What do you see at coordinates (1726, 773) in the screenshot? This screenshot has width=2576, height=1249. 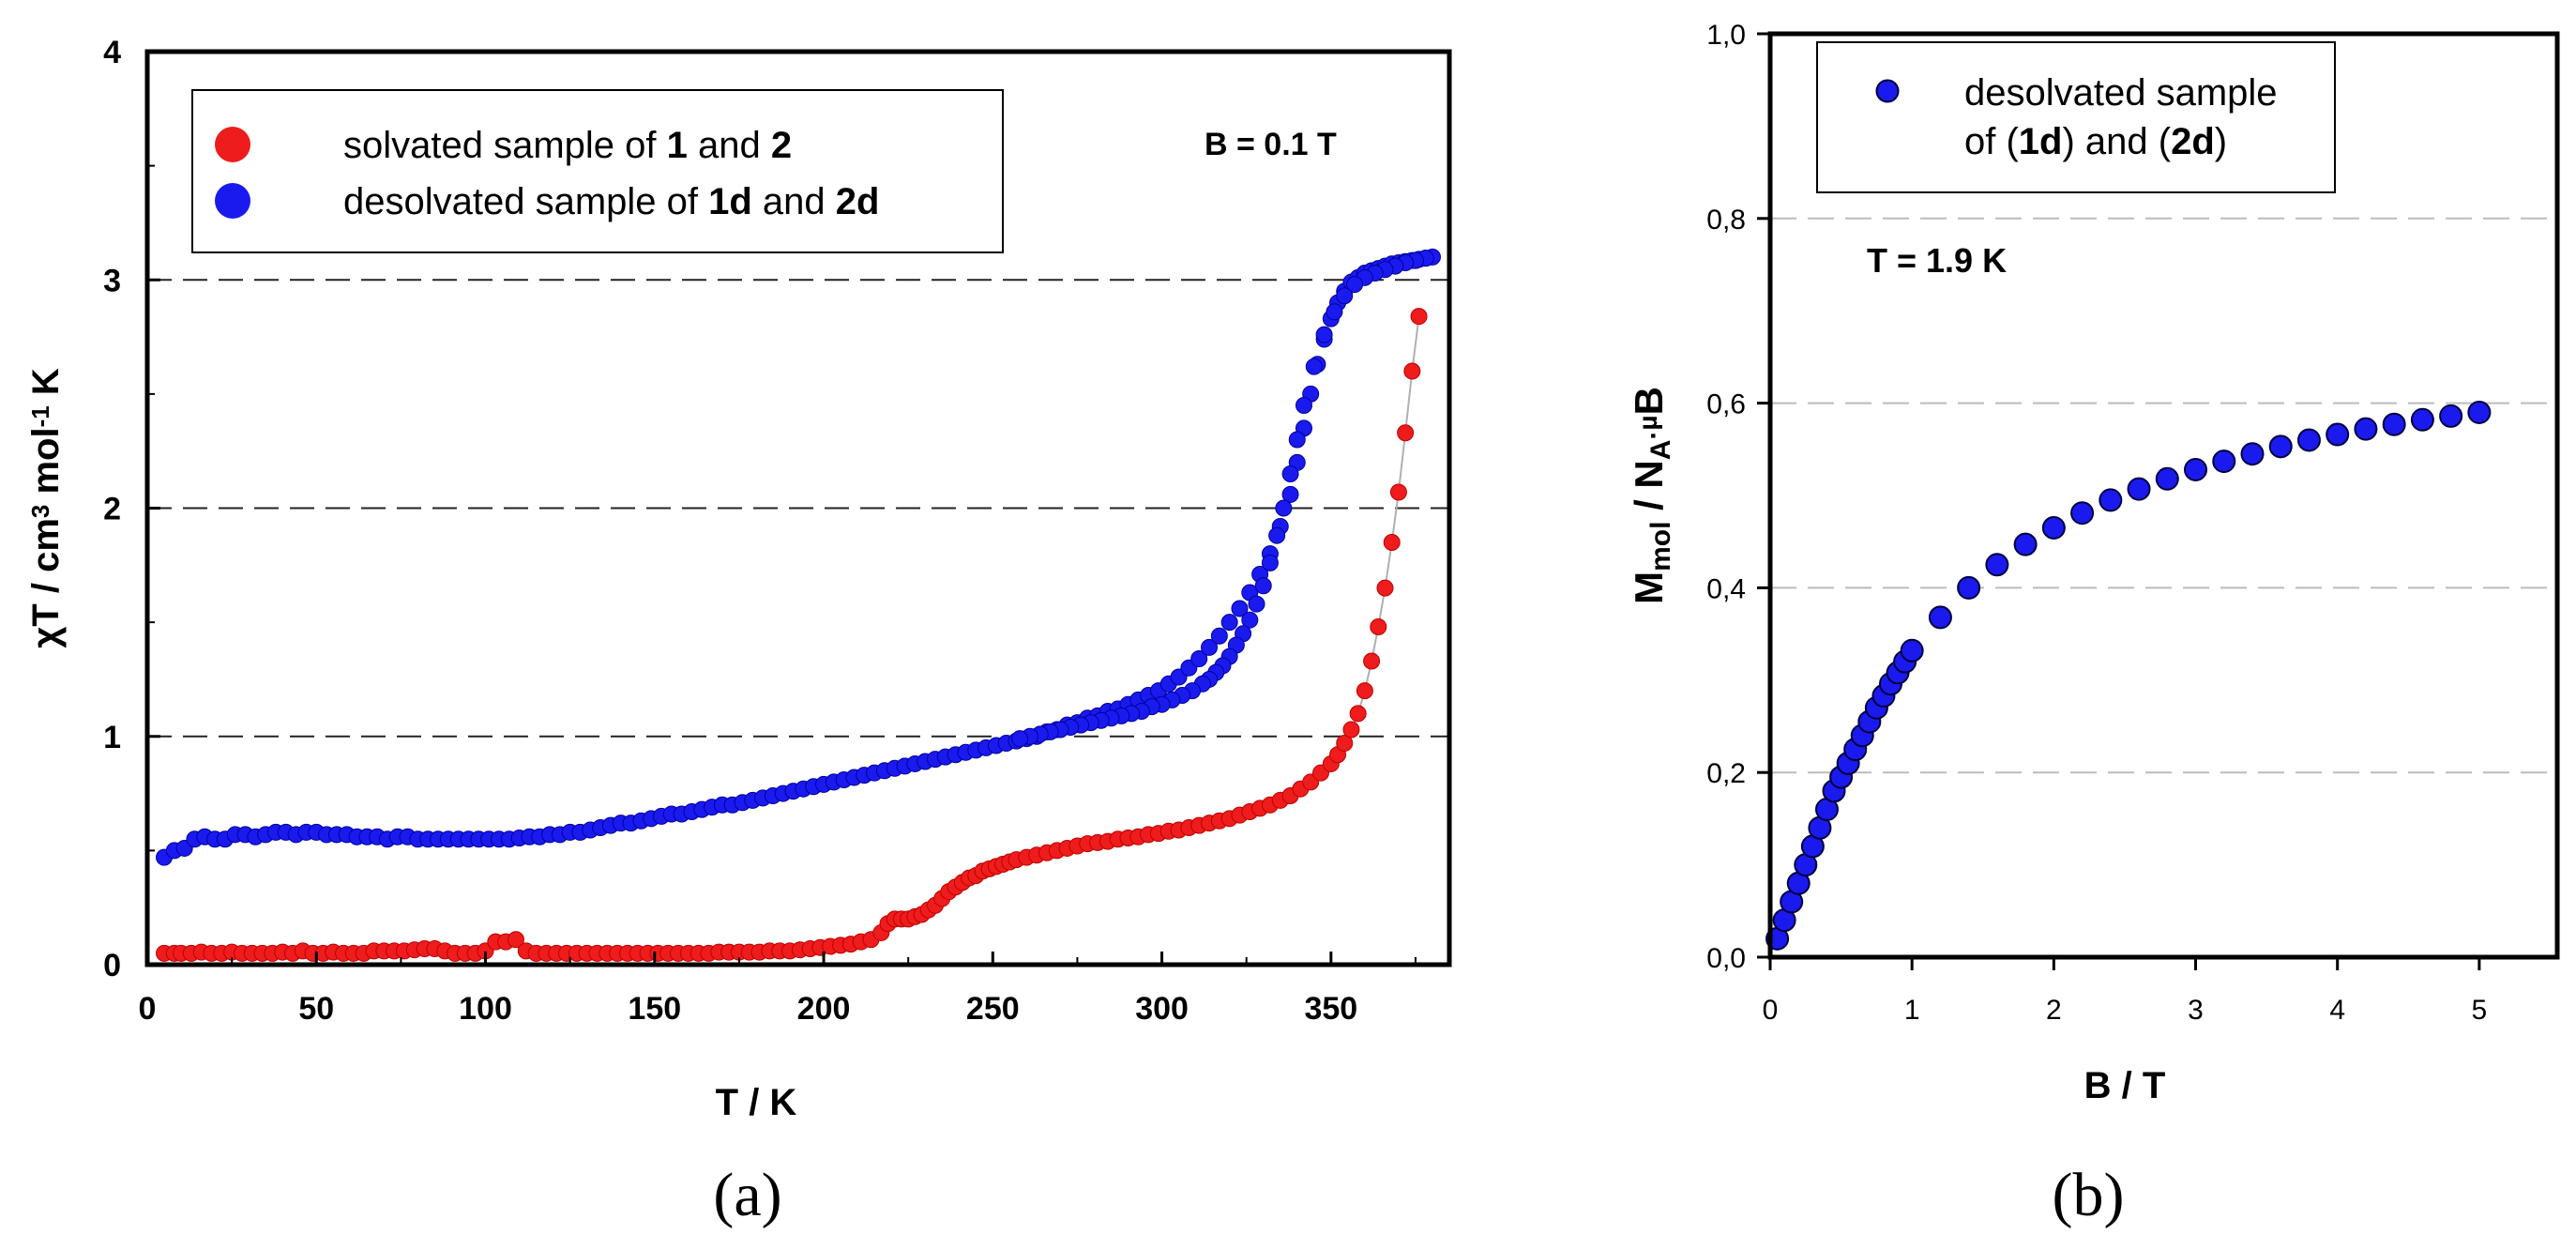 I see `panel-b-y-tick-label: 0,2` at bounding box center [1726, 773].